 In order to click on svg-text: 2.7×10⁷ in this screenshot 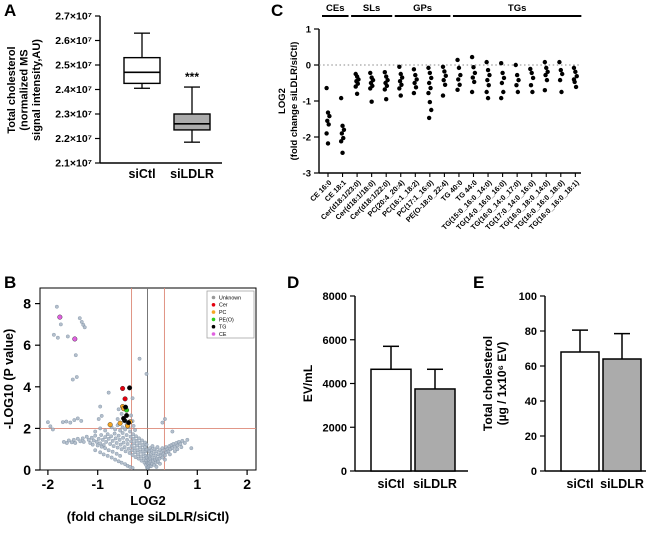, I will do `click(73, 17)`.